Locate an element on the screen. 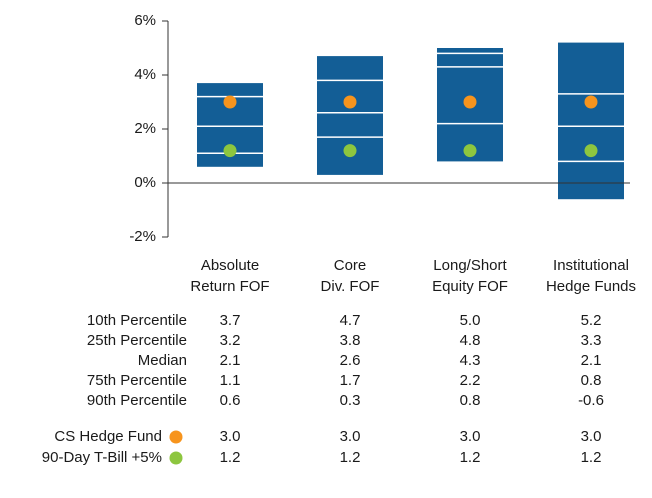 This screenshot has height=498, width=652. y-tick-label: 0% is located at coordinates (145, 182).